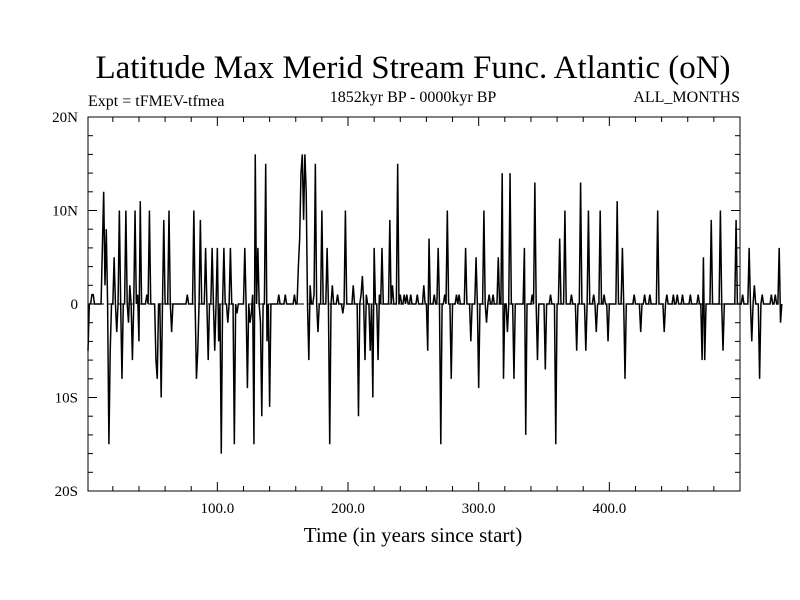 This screenshot has width=800, height=600. I want to click on x-tick-label: 100.0, so click(217, 509).